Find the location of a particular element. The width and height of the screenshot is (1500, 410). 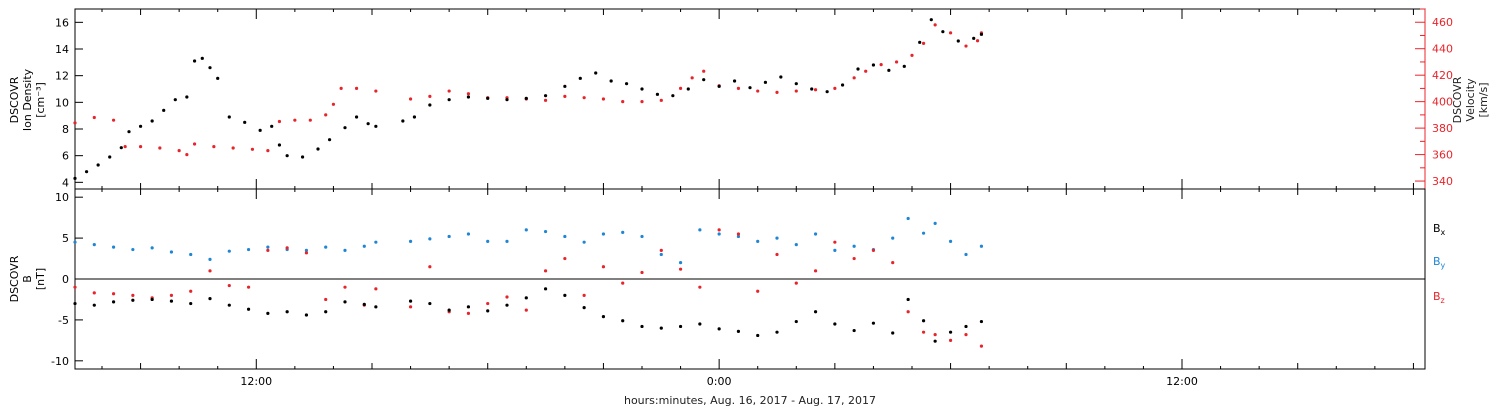

bottom-left-axis-title-2: B is located at coordinates (27, 279).